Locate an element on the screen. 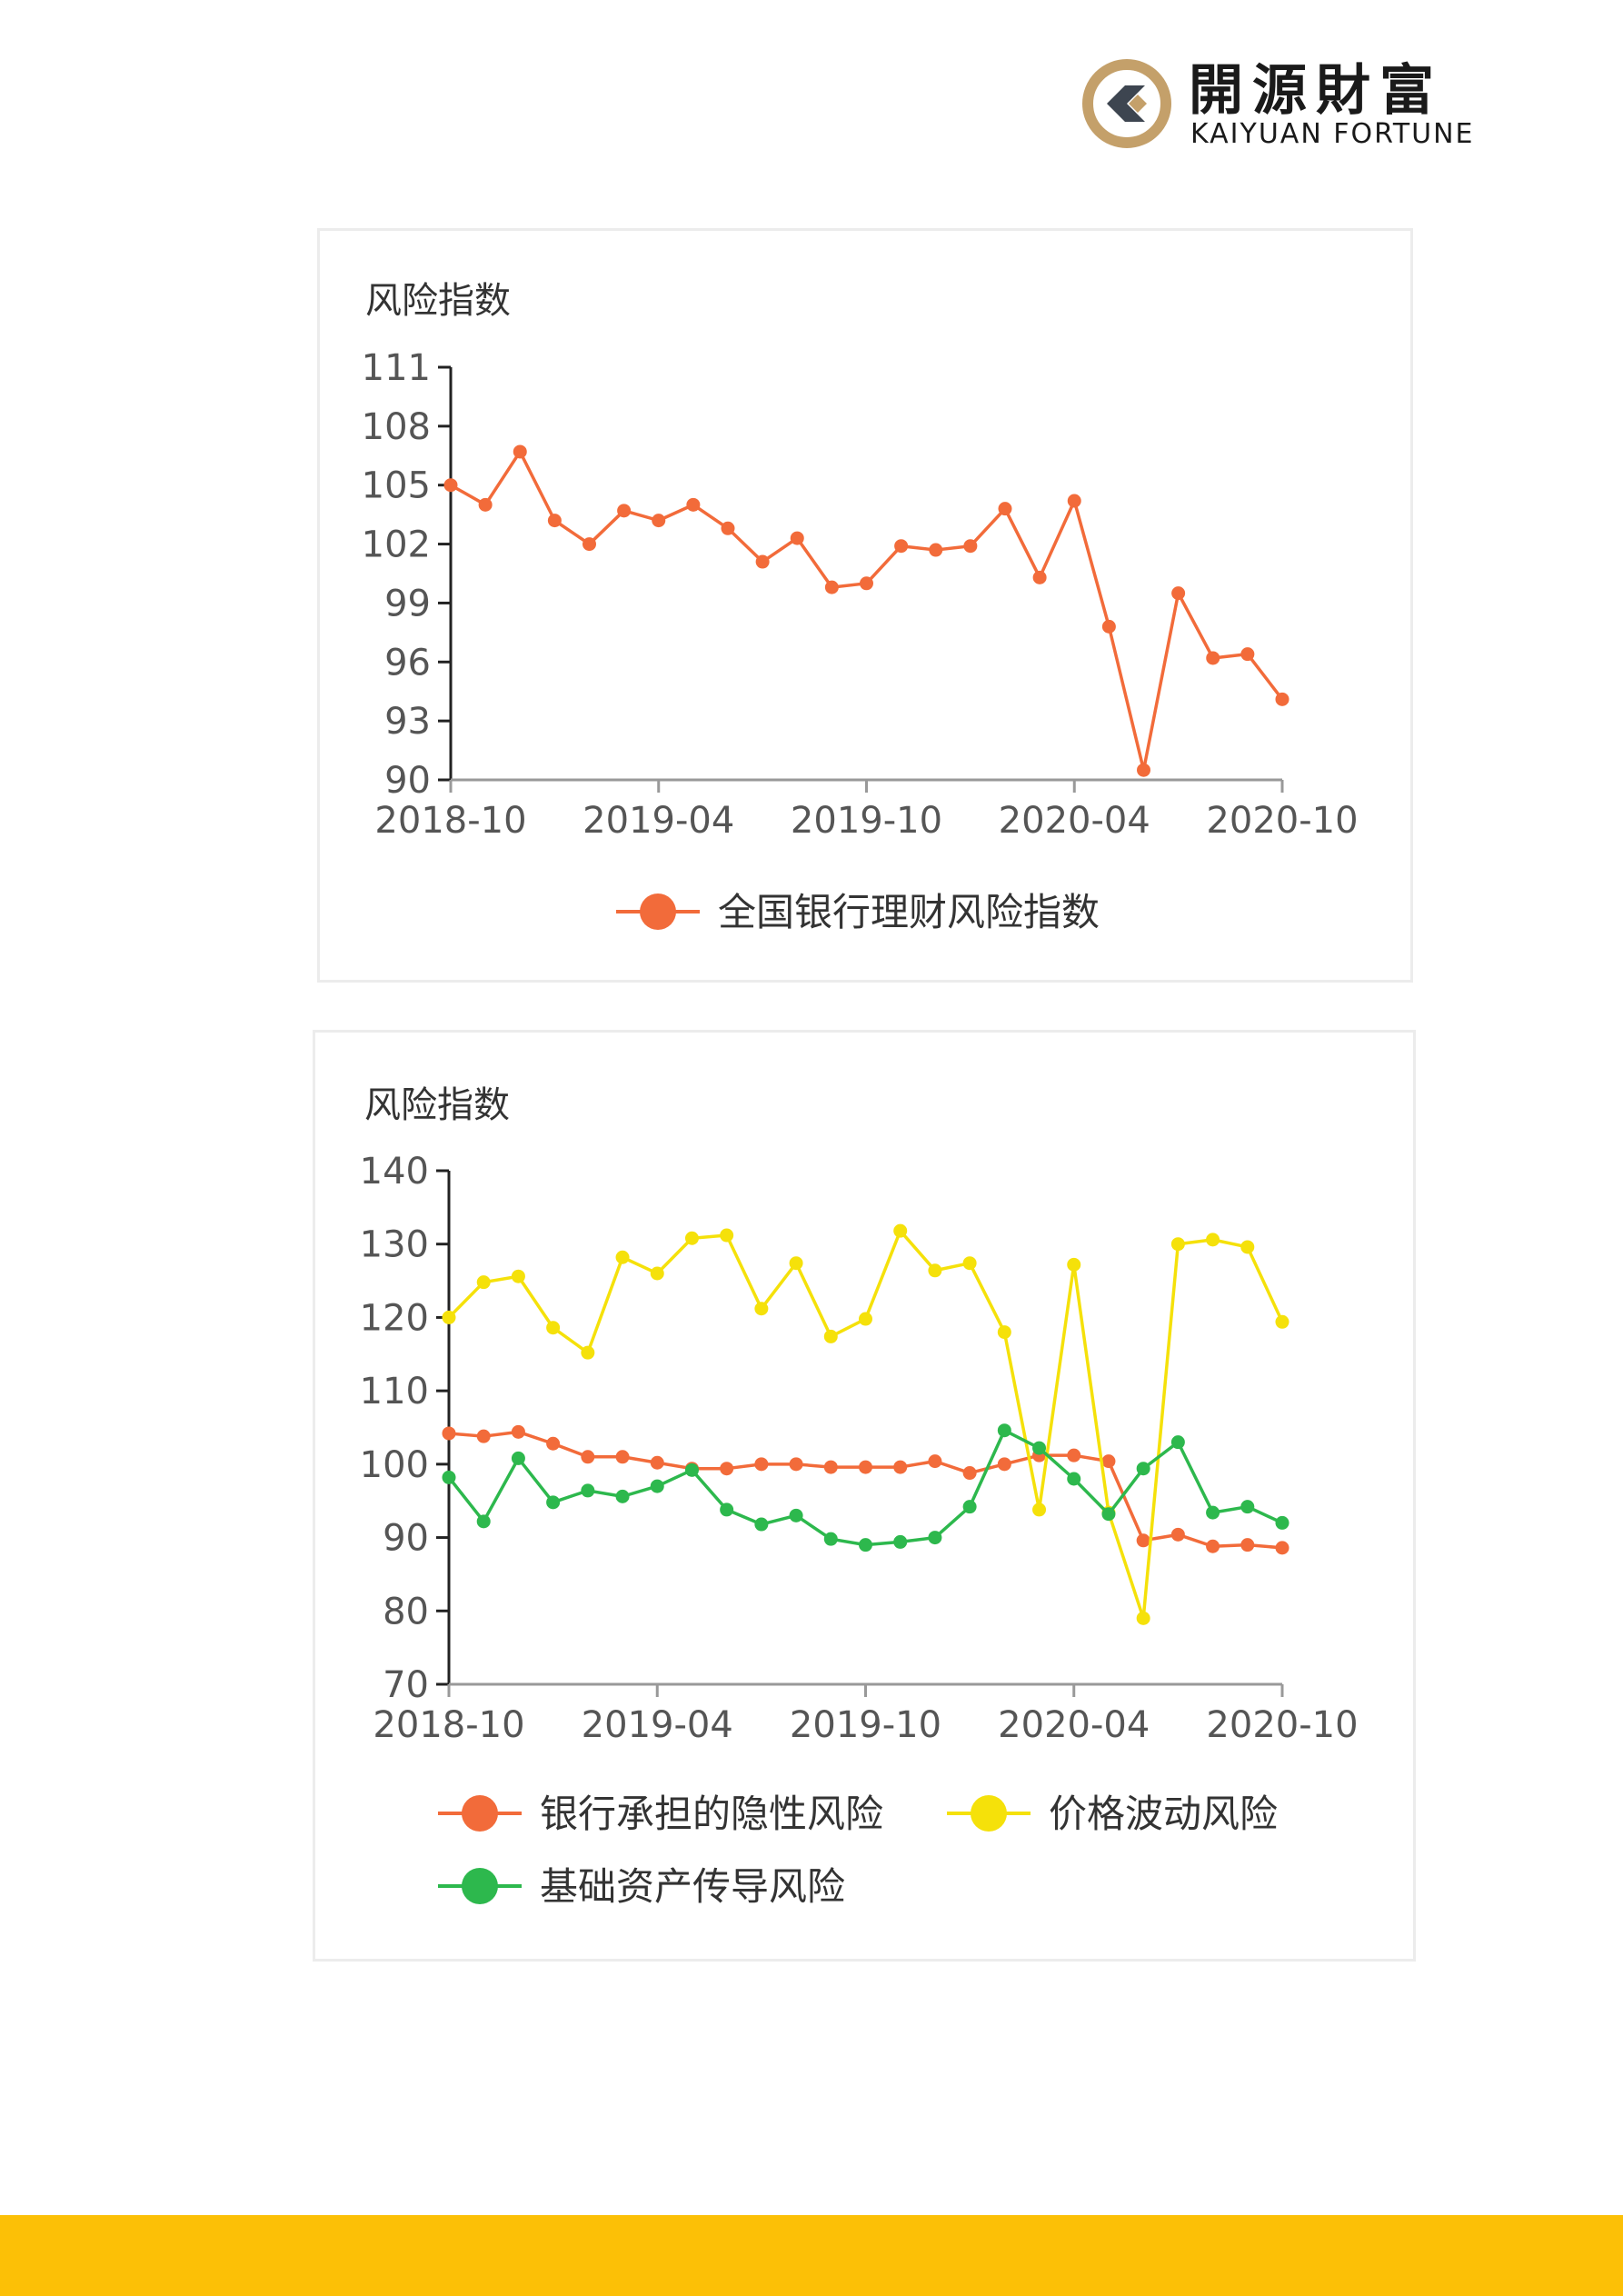 The height and width of the screenshot is (2296, 1623). legend-label: 价格波动风险 is located at coordinates (1163, 1814).